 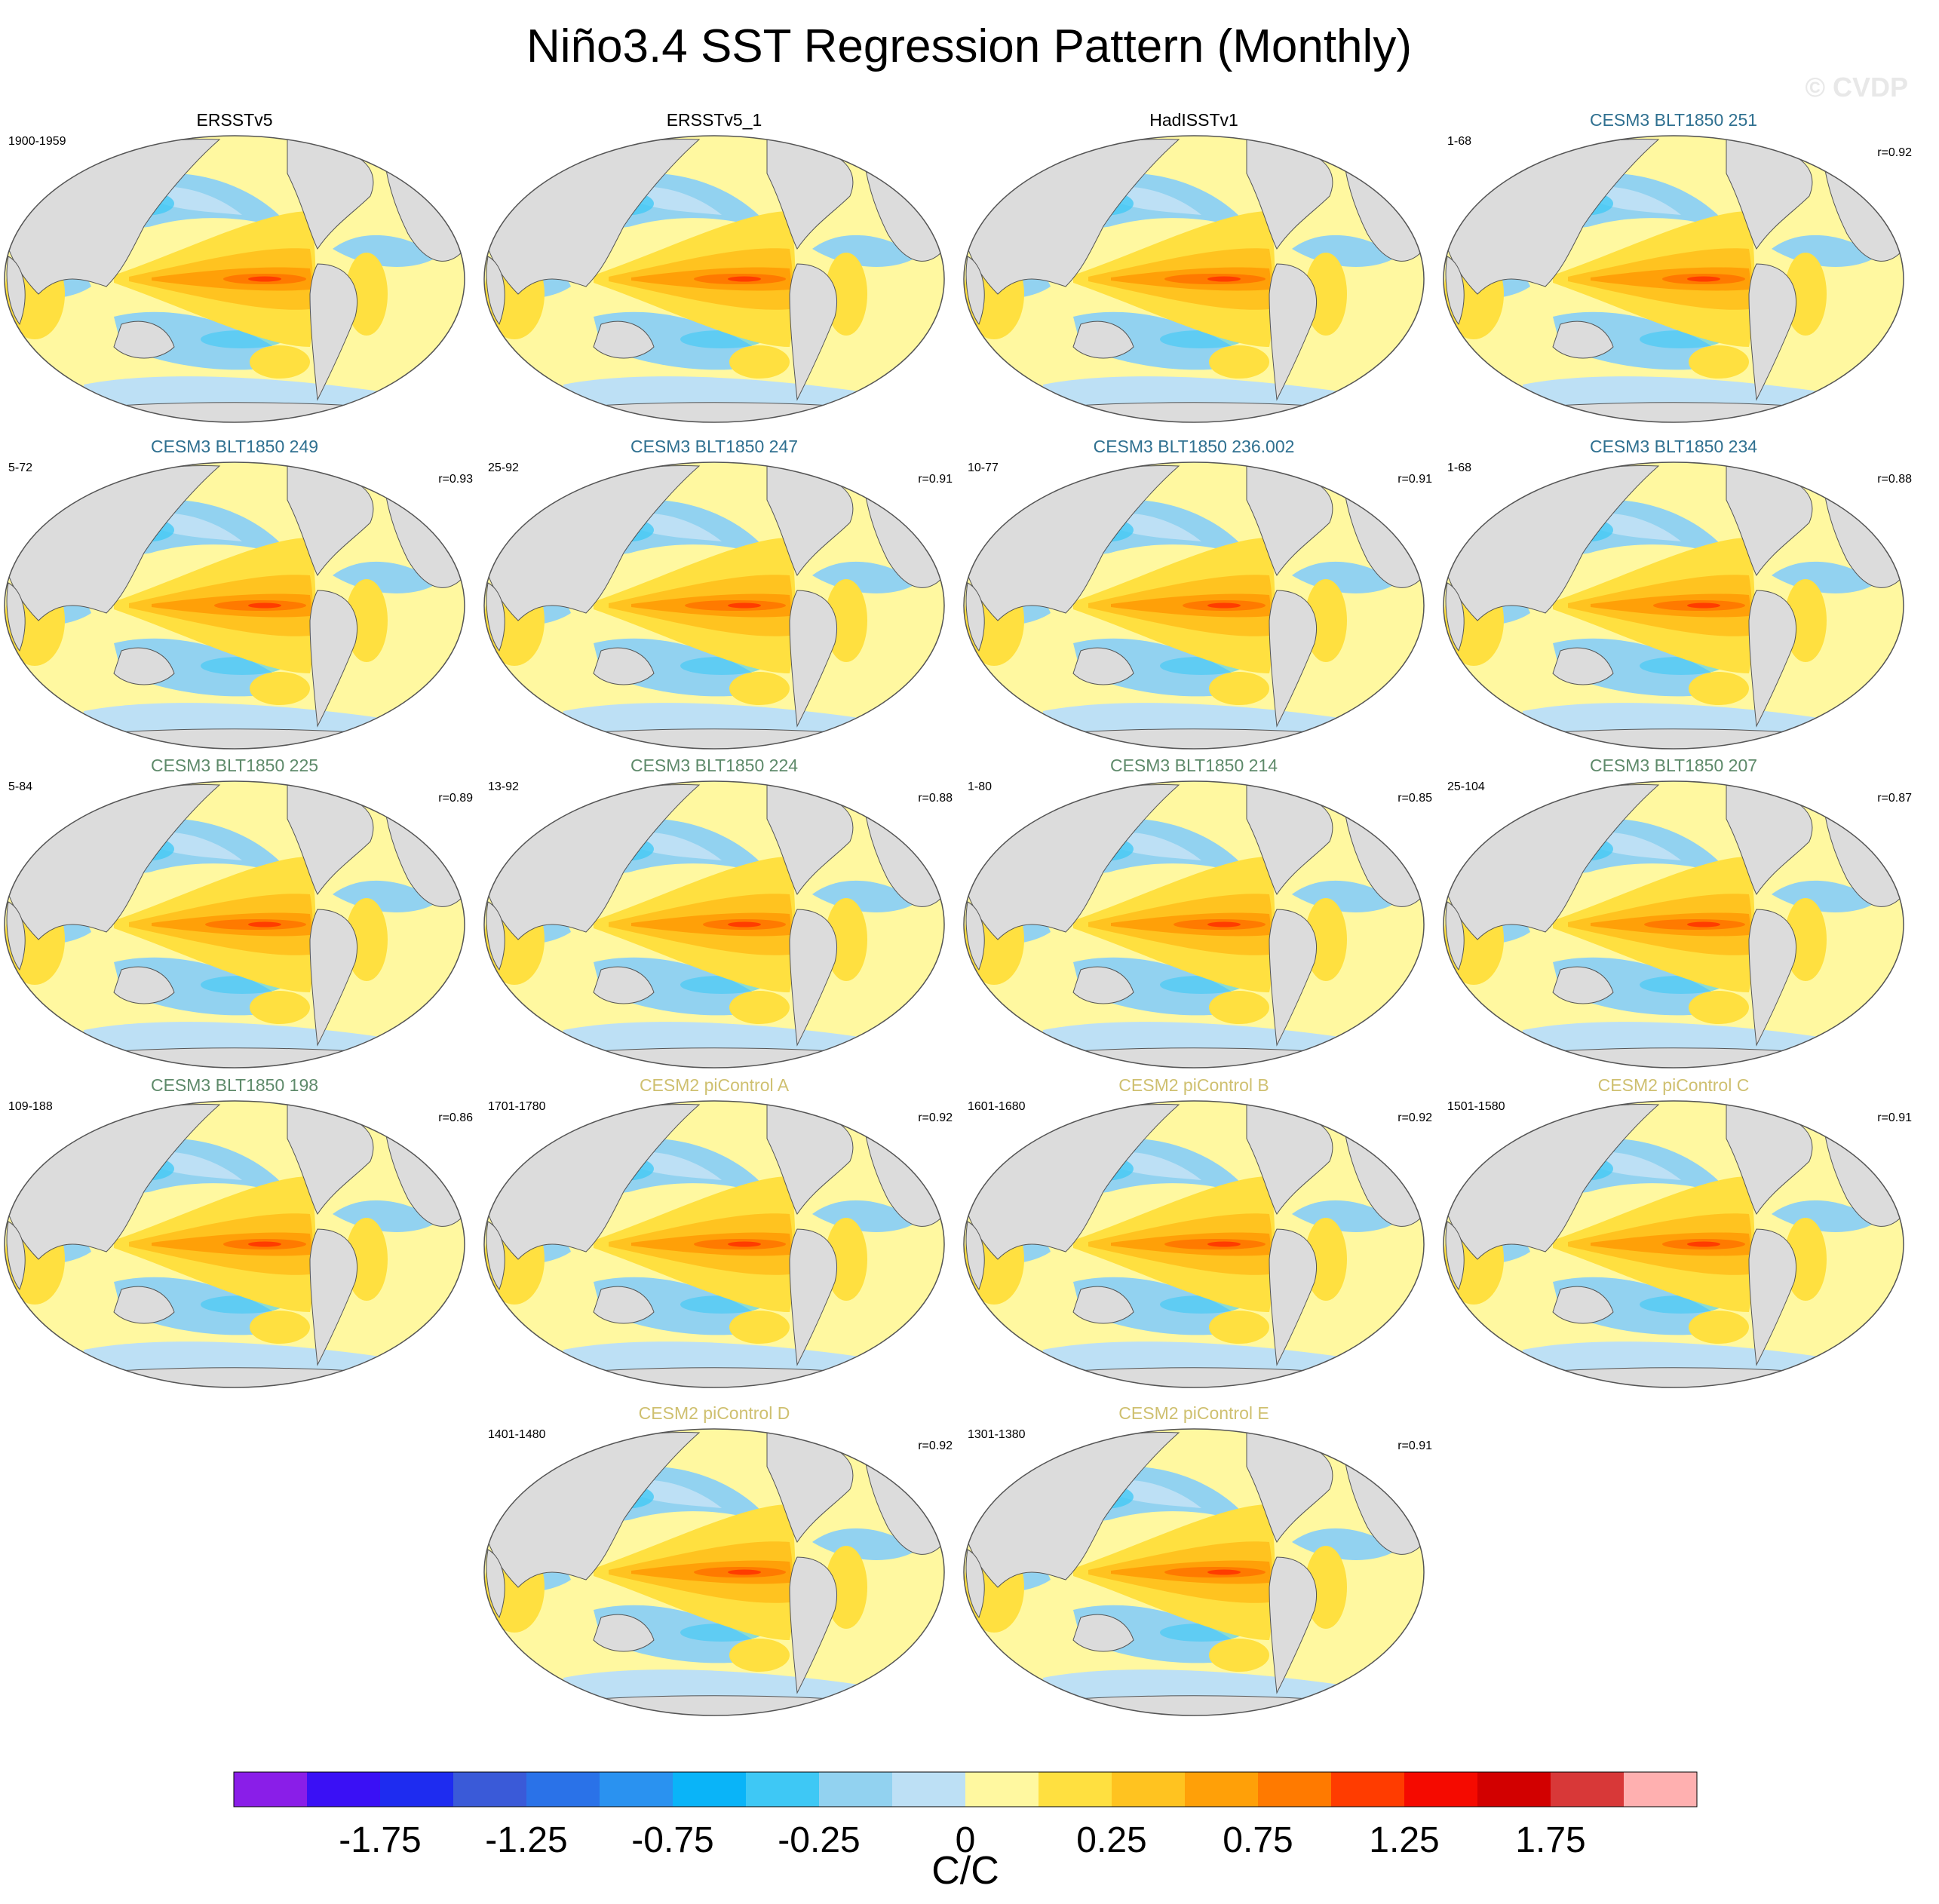 I want to click on map-panel: CESM2 piControl E 1301-1380 r=0.91, so click(x=1197, y=1559).